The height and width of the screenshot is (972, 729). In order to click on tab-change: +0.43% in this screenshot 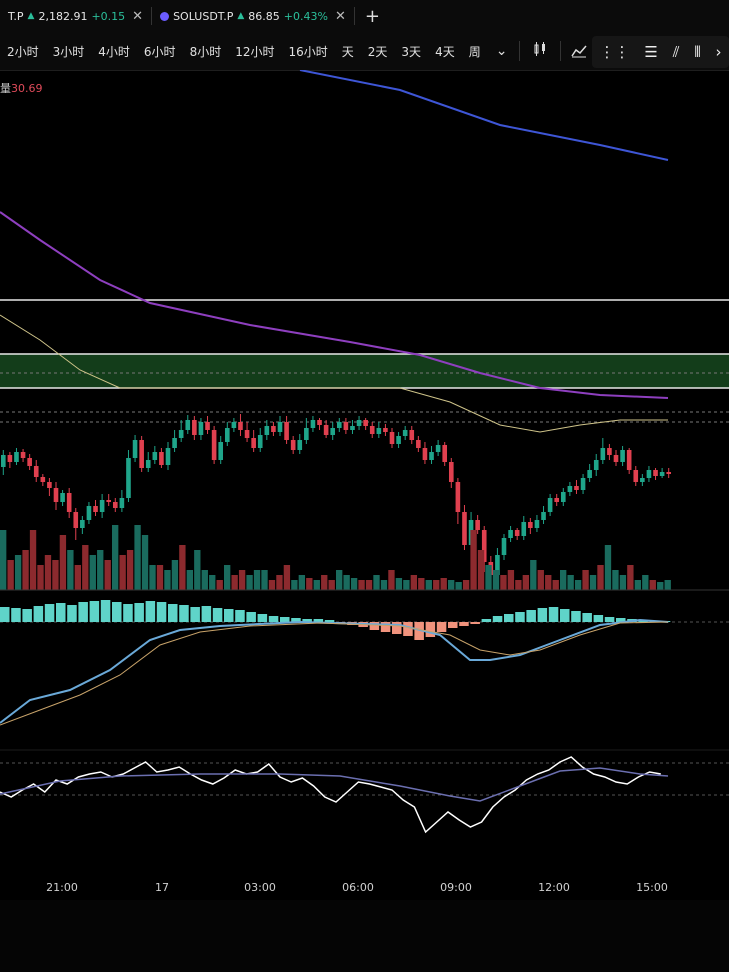, I will do `click(305, 16)`.